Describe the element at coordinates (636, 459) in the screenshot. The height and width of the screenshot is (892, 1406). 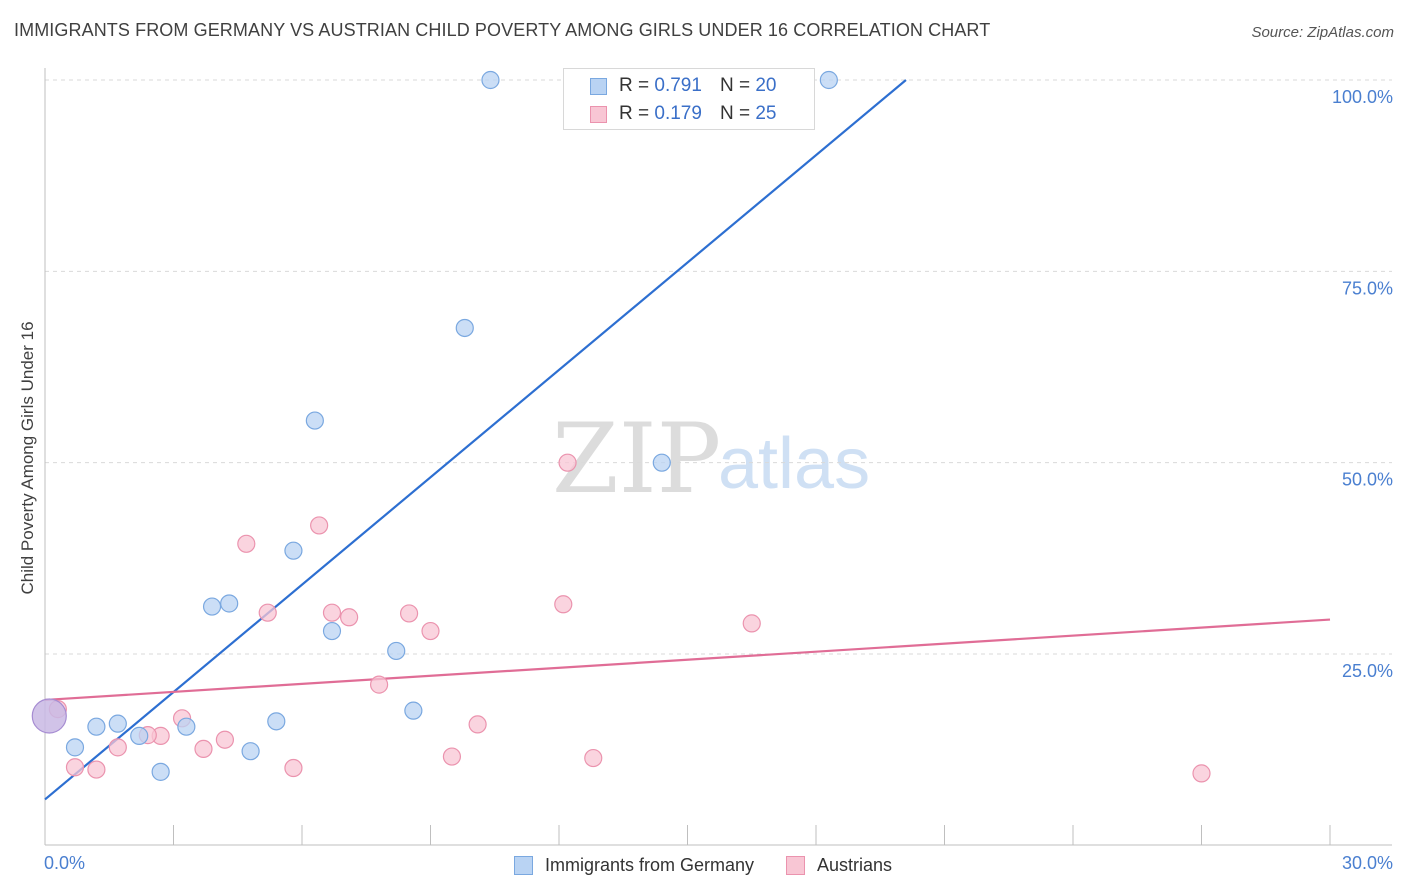
I see `watermark-zip: ZIP` at that location.